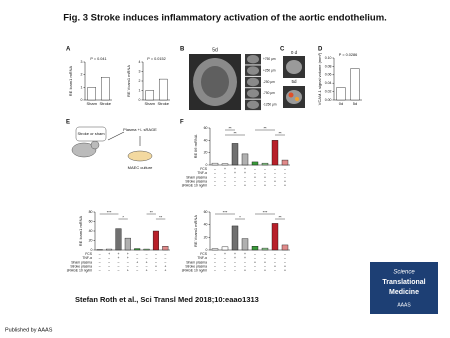 The image size is (450, 338). What do you see at coordinates (328, 58) in the screenshot?
I see `y-tick-label: 0.10` at bounding box center [328, 58].